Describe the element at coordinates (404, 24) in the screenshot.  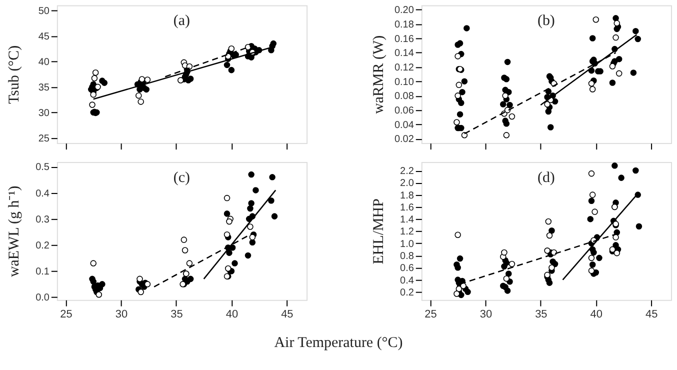
I see `y-tick-label: 0.18` at that location.